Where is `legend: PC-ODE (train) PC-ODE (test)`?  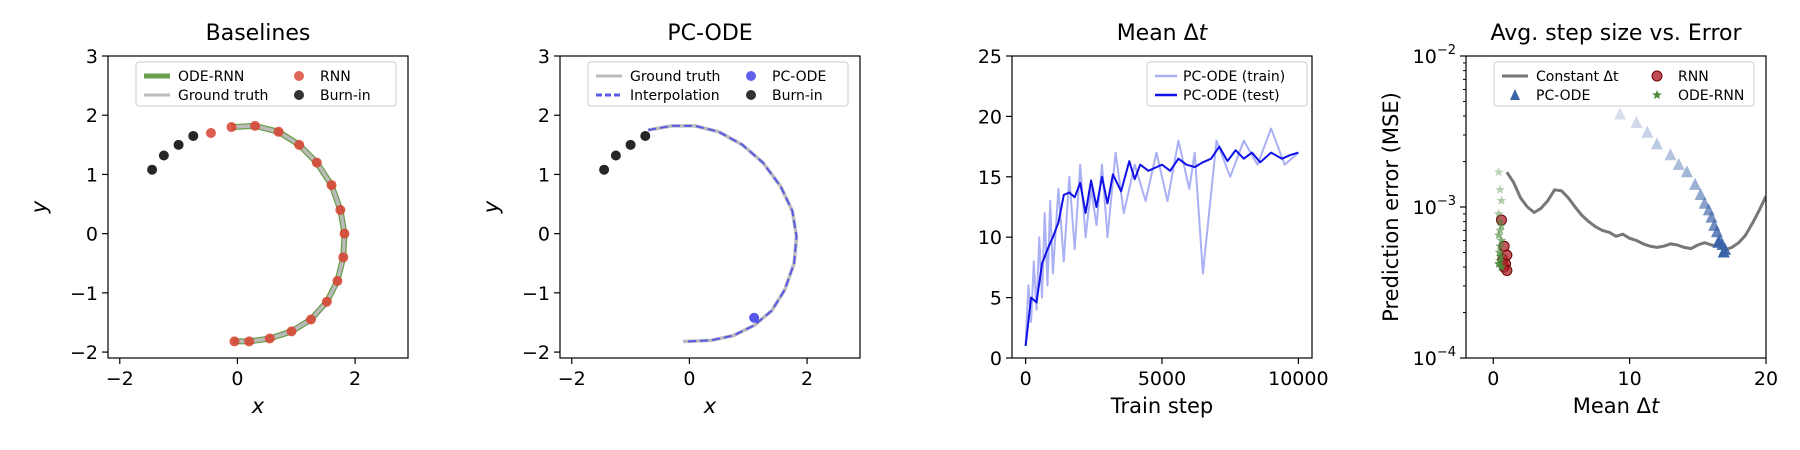 legend: PC-ODE (train) PC-ODE (test) is located at coordinates (1227, 84).